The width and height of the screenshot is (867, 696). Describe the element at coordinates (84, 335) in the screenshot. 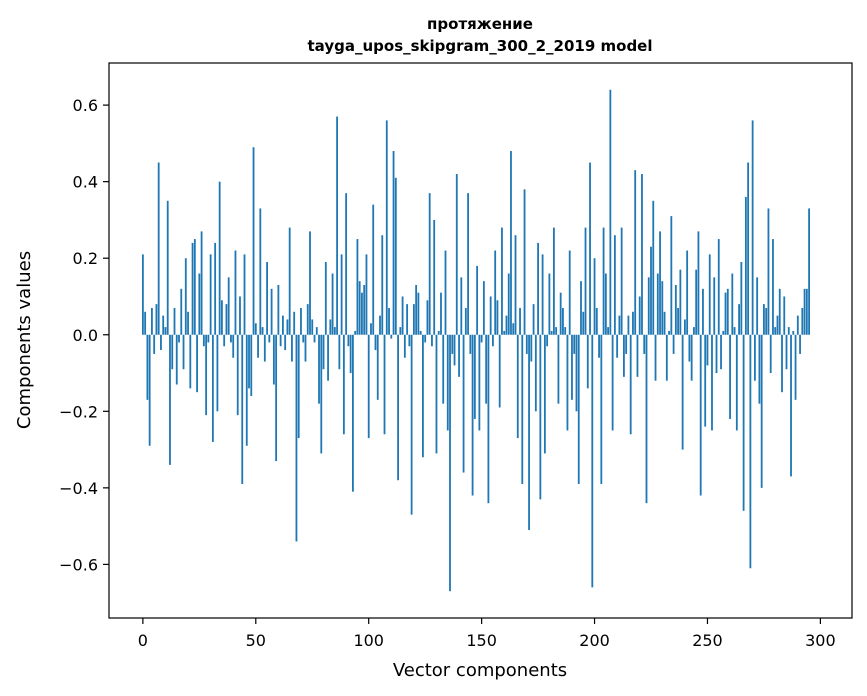

I see `y-axis: −0.6 −0.4 −0.2 0.0 0.2 0.4 0.6` at that location.